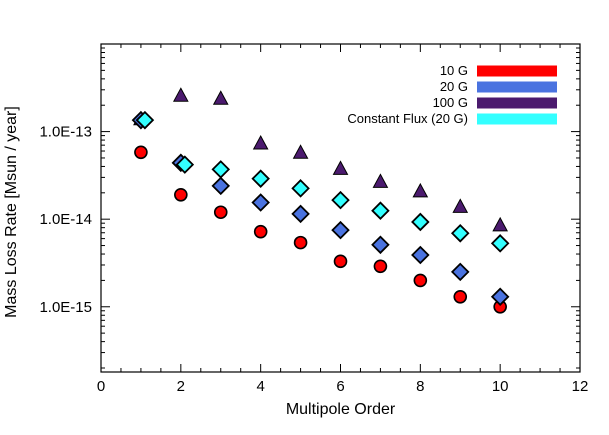  What do you see at coordinates (65, 219) in the screenshot?
I see `y-tick-label: 1.0E-14` at bounding box center [65, 219].